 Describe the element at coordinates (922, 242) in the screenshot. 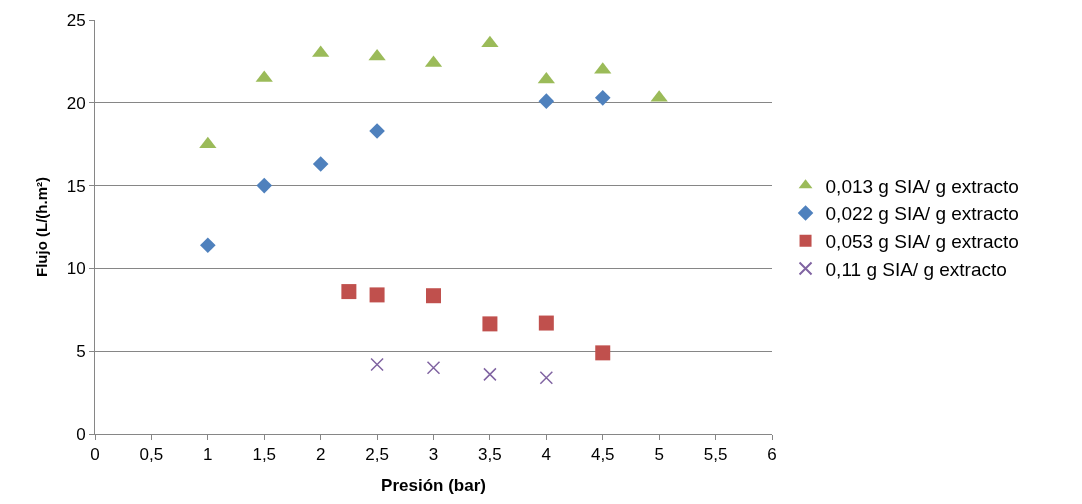

I see `legend-label: 0,053 g SIA/ g extracto` at that location.